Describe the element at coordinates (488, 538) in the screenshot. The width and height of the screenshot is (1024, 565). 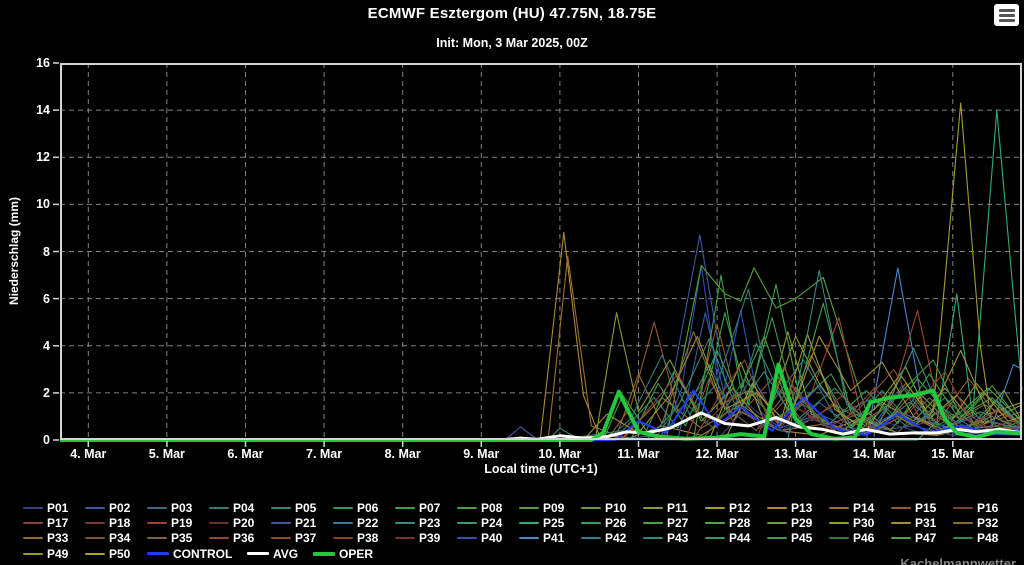
I see `legend-item-p40: P40` at that location.